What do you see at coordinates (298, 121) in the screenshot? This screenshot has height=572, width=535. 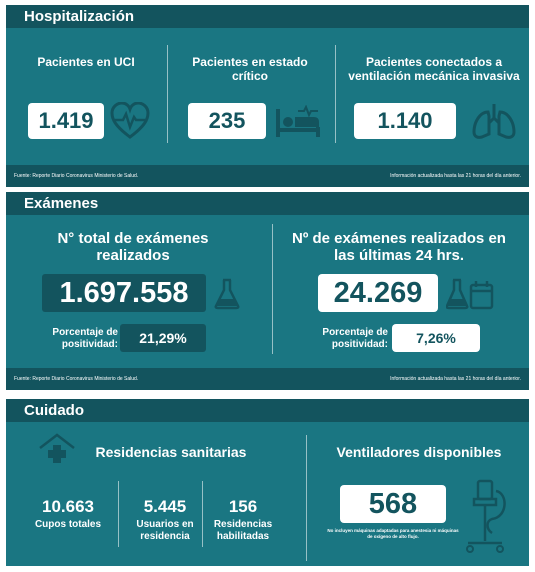 I see `hospital-bed-icon` at bounding box center [298, 121].